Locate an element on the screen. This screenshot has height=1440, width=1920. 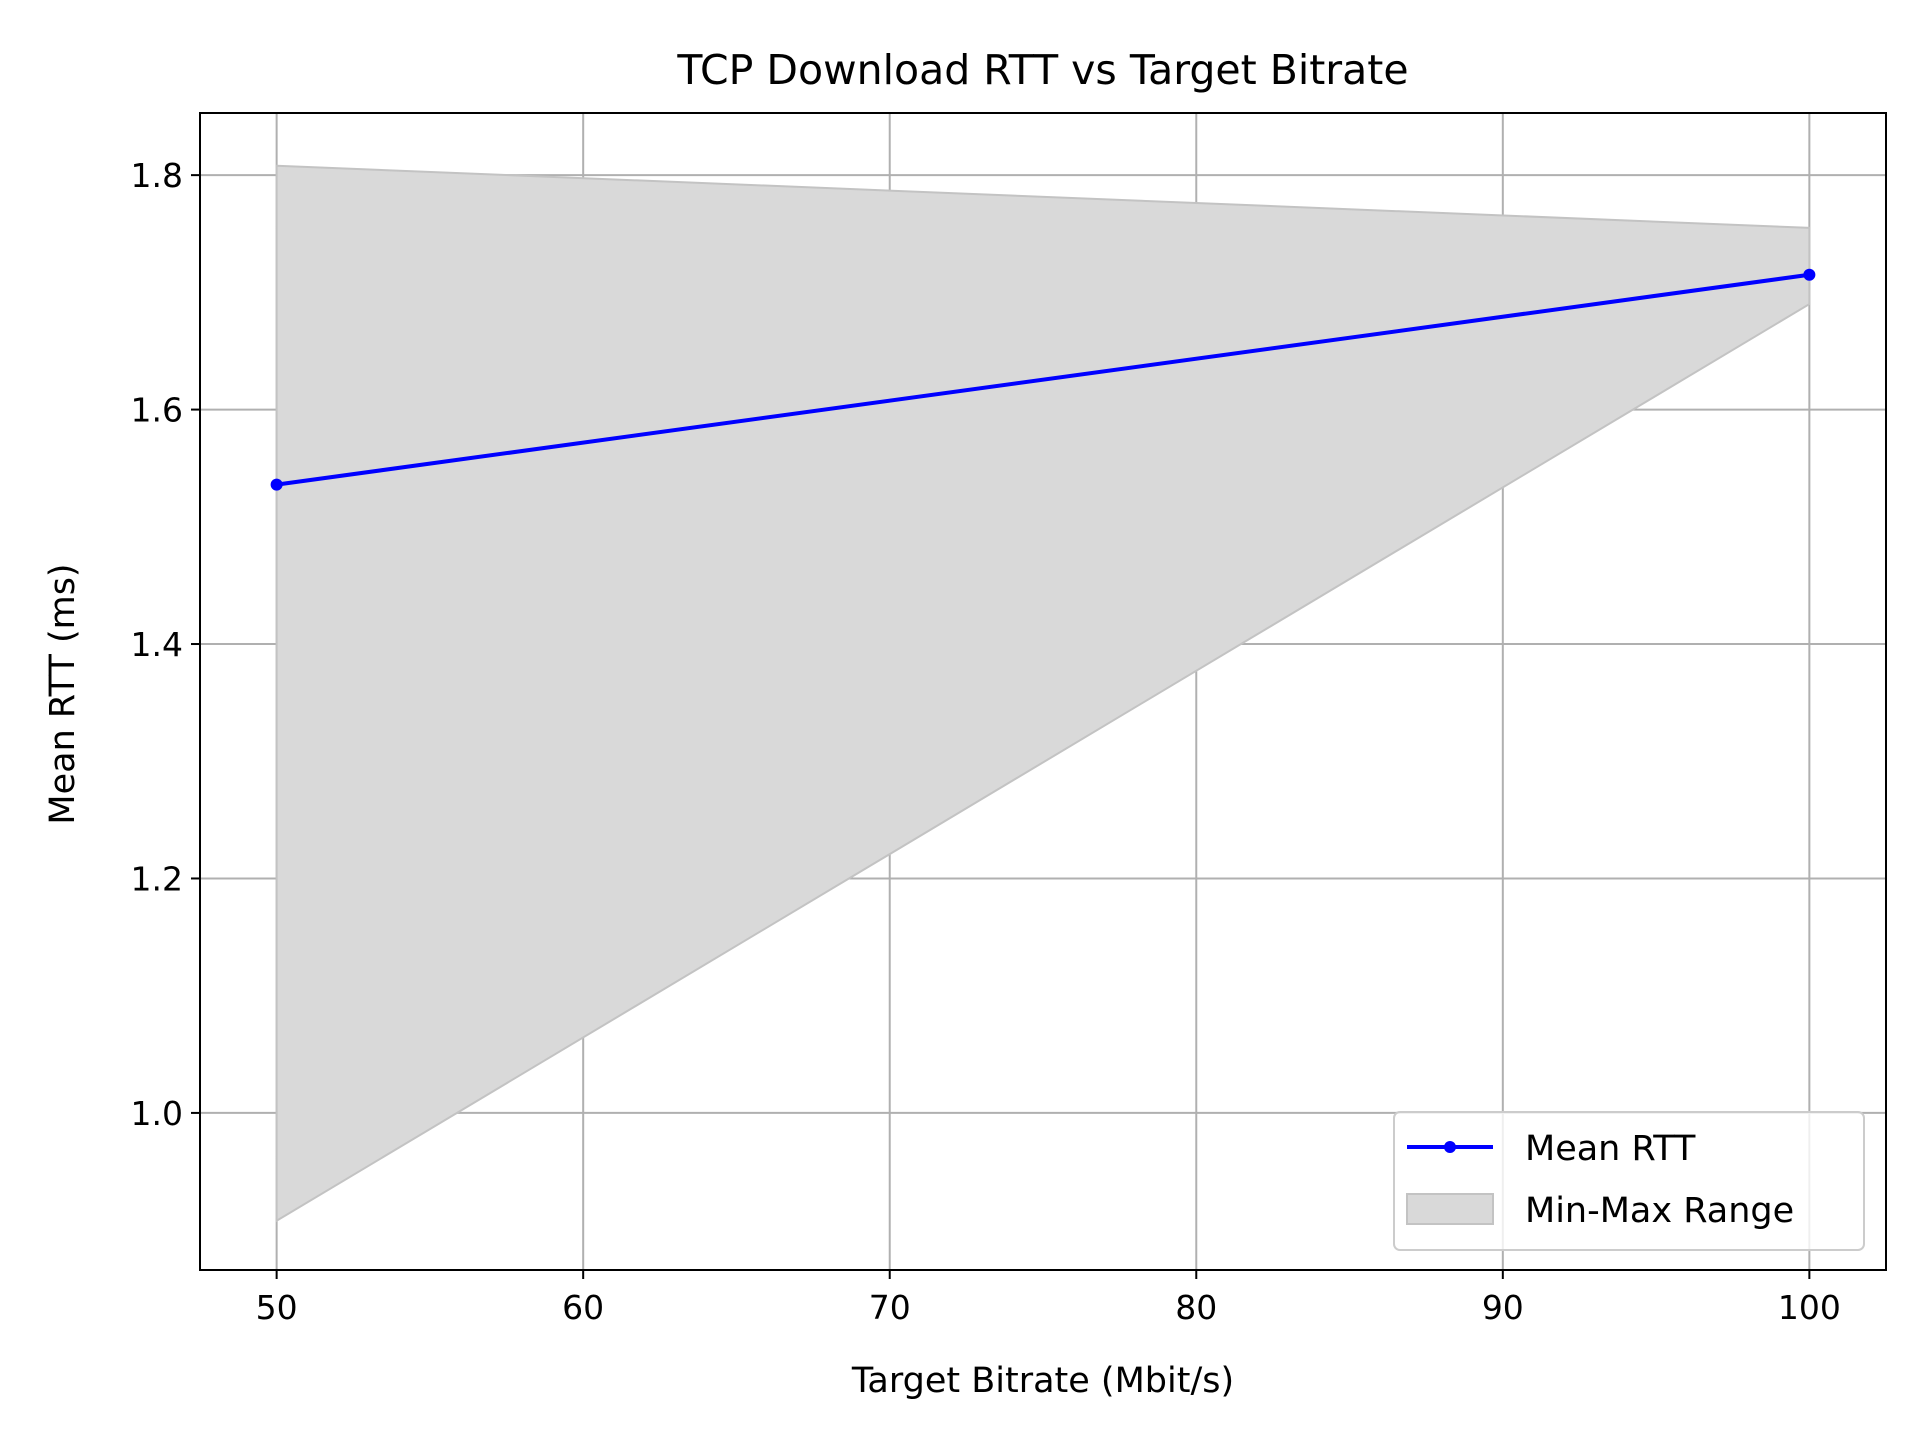
y-tick-label-4: 1.8 is located at coordinates (157, 175).